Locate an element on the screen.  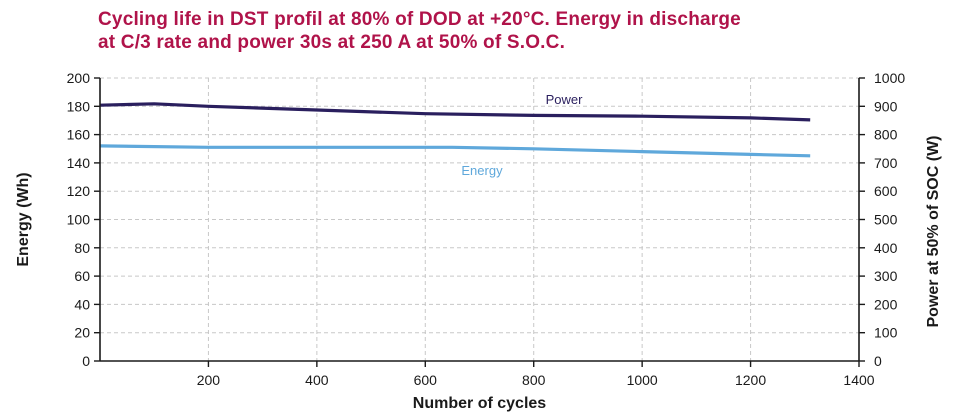
y2-tick-label: 100 is located at coordinates (886, 333).